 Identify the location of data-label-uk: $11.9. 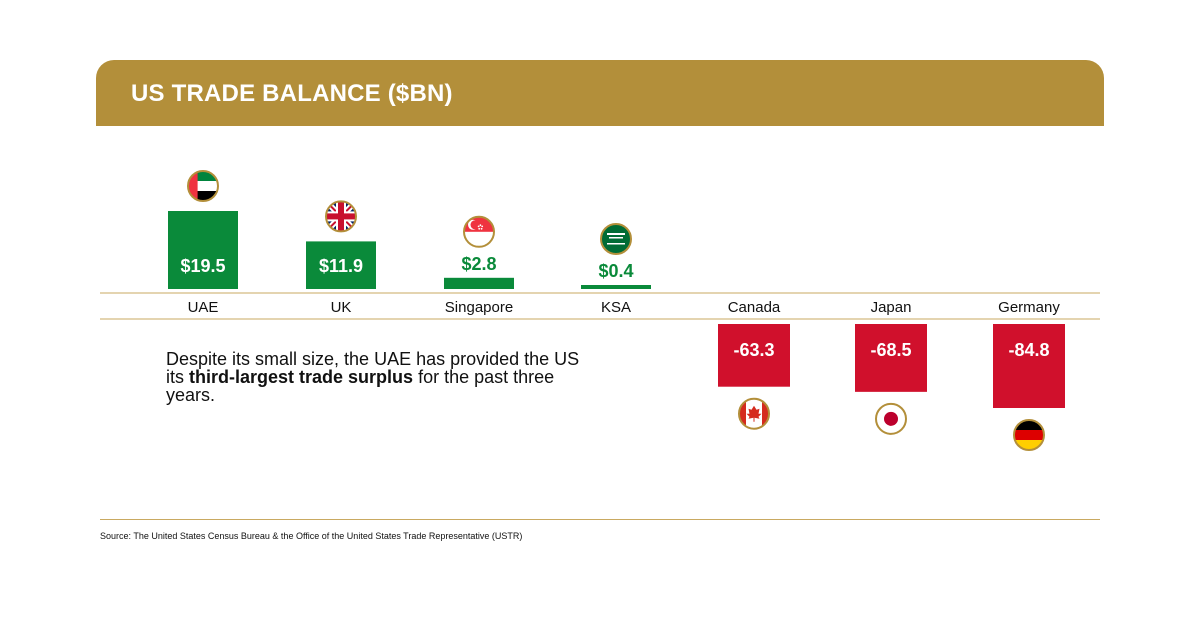
(341, 266).